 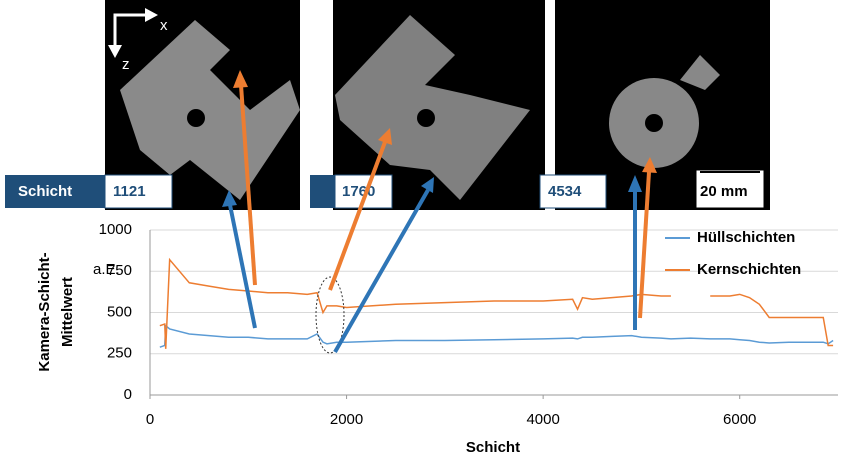 What do you see at coordinates (119, 311) in the screenshot?
I see `y-tick-label: 500` at bounding box center [119, 311].